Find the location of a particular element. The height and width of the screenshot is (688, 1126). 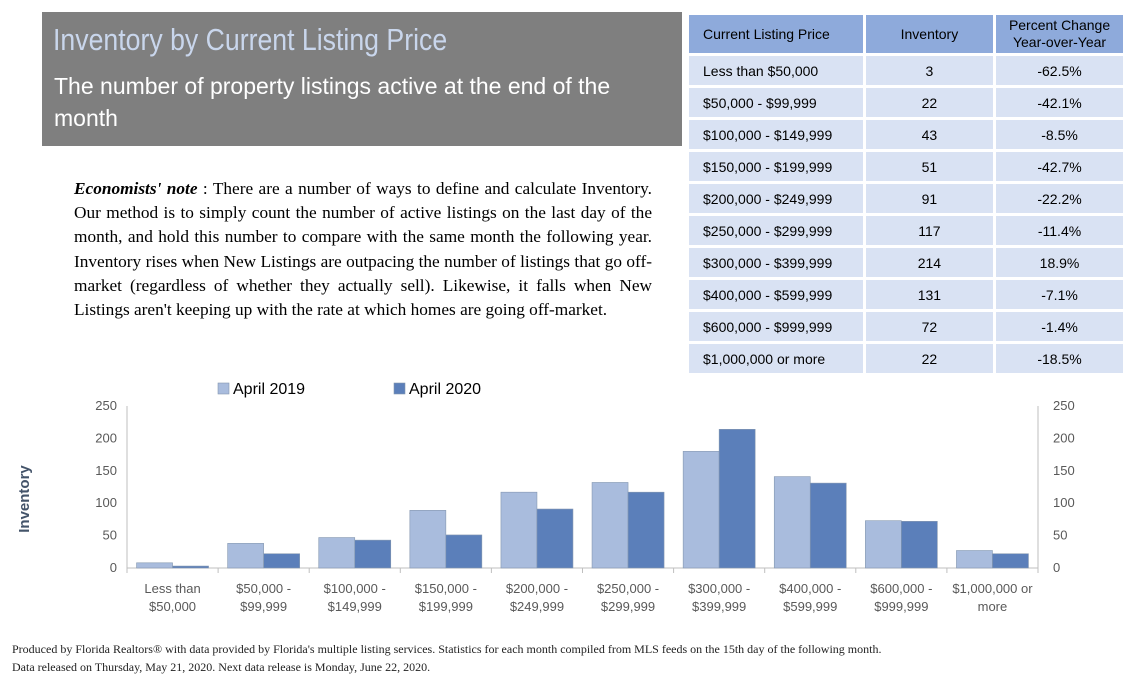

cell-change: -8.5% is located at coordinates (1059, 134).